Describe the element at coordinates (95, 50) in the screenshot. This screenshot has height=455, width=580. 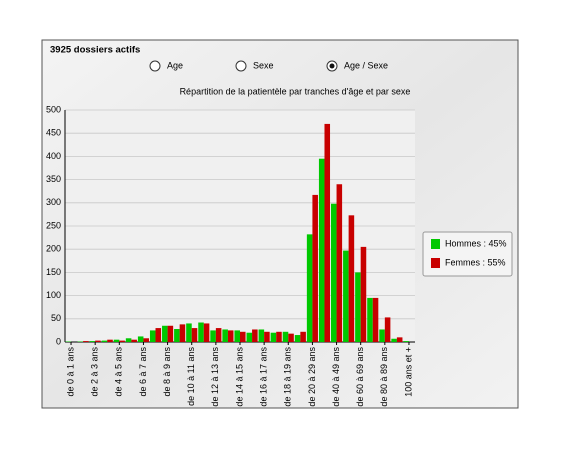
I see `window-title: 3925 dossiers actifs` at that location.